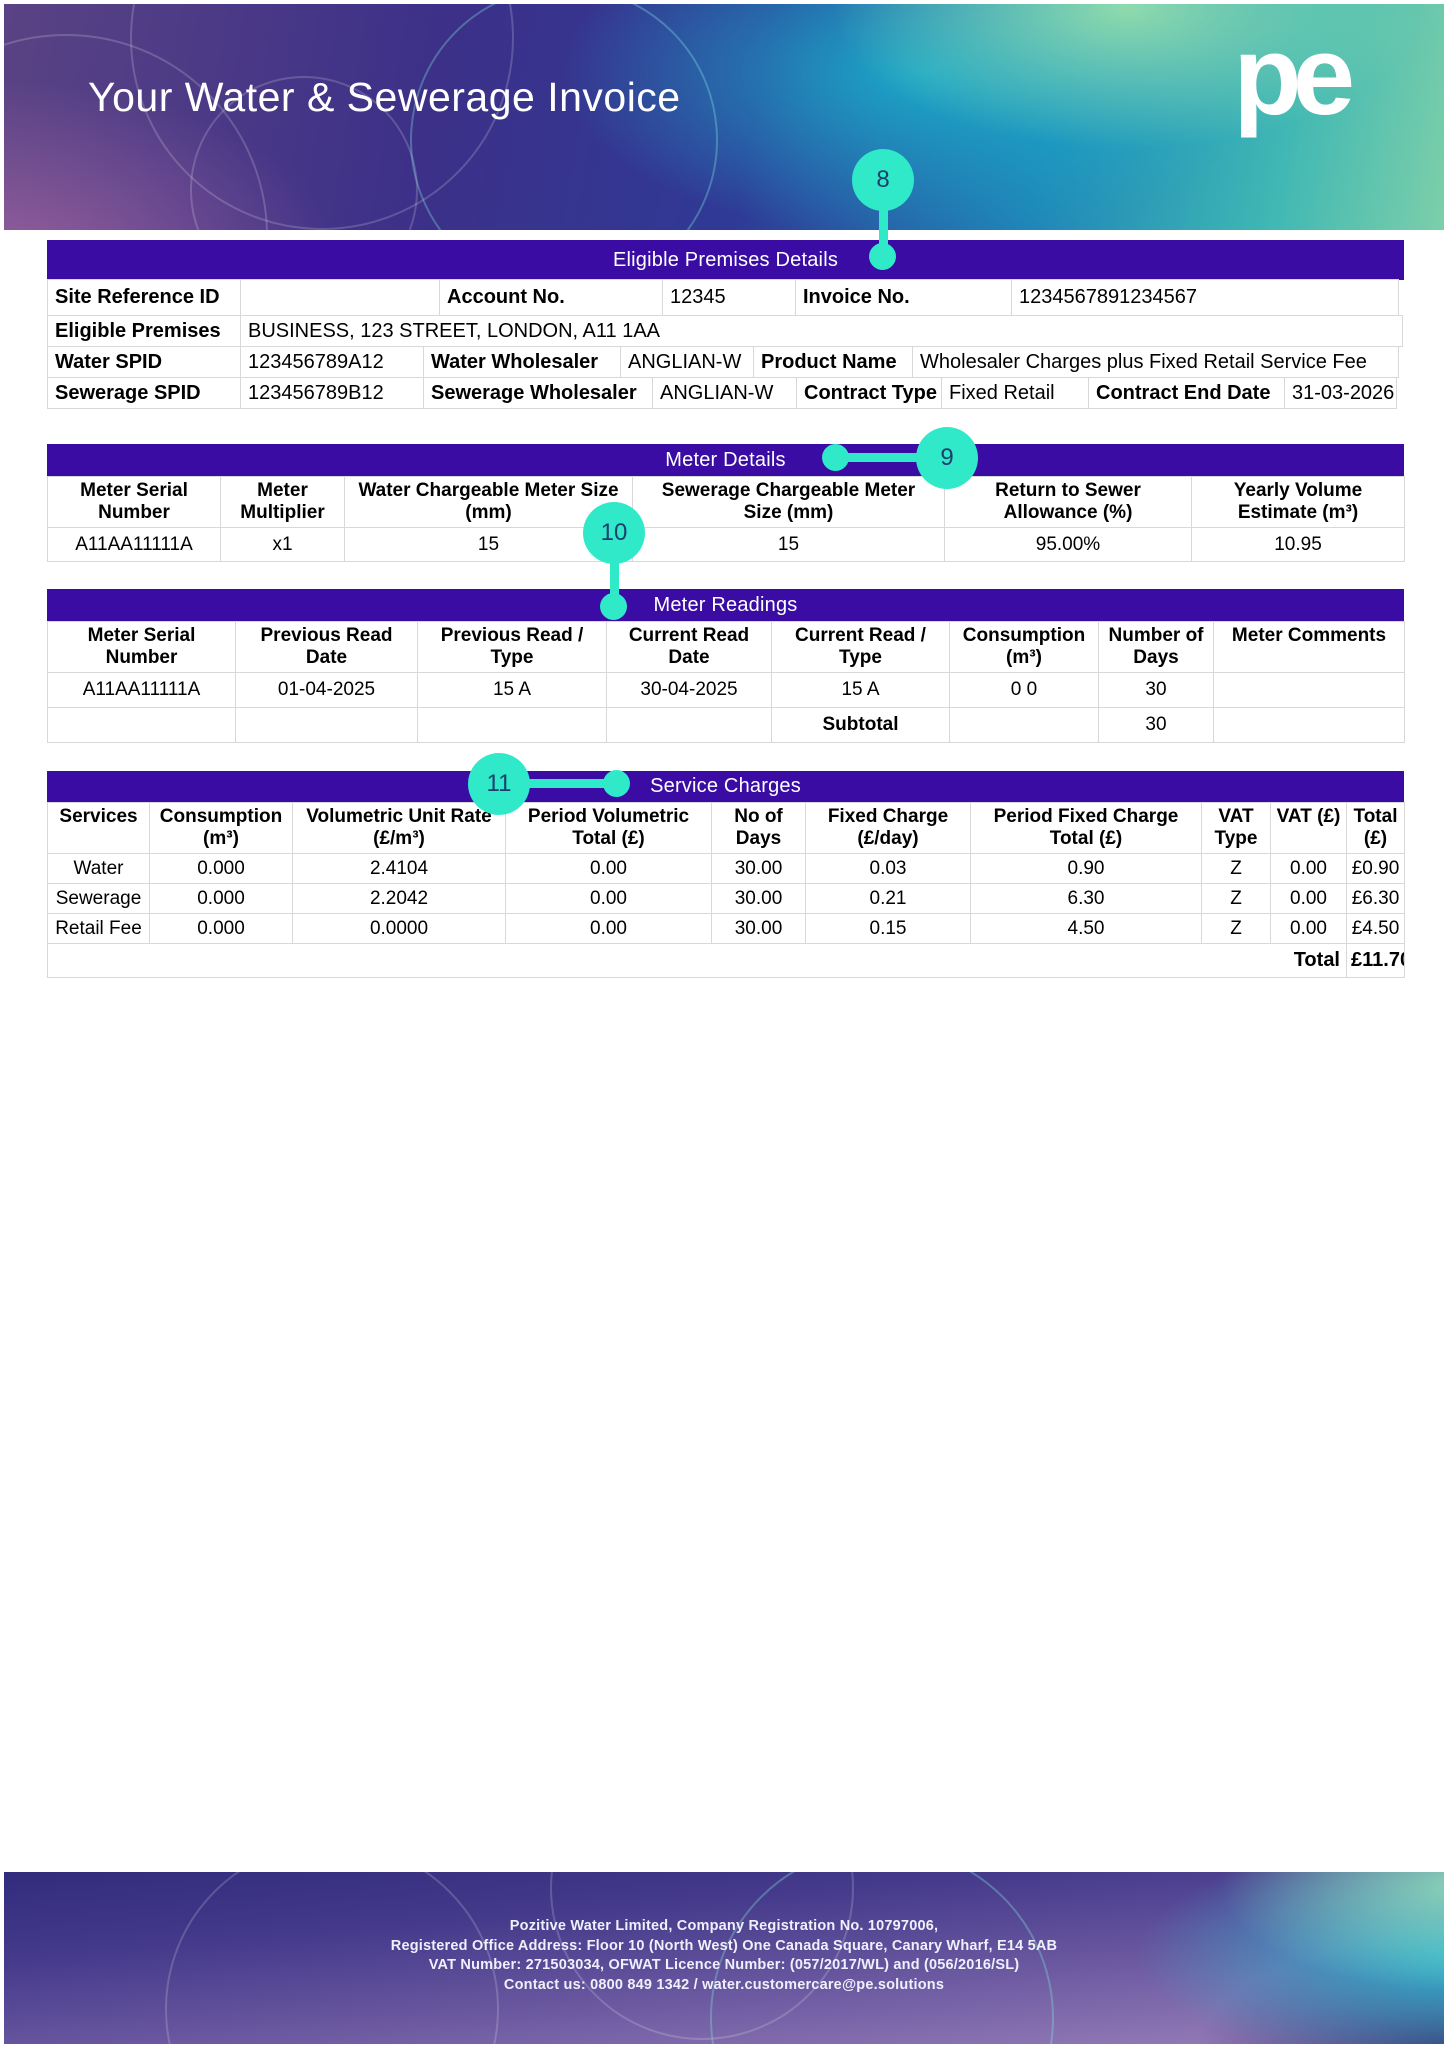  Describe the element at coordinates (282, 502) in the screenshot. I see `column-header: Meter Multiplier` at that location.